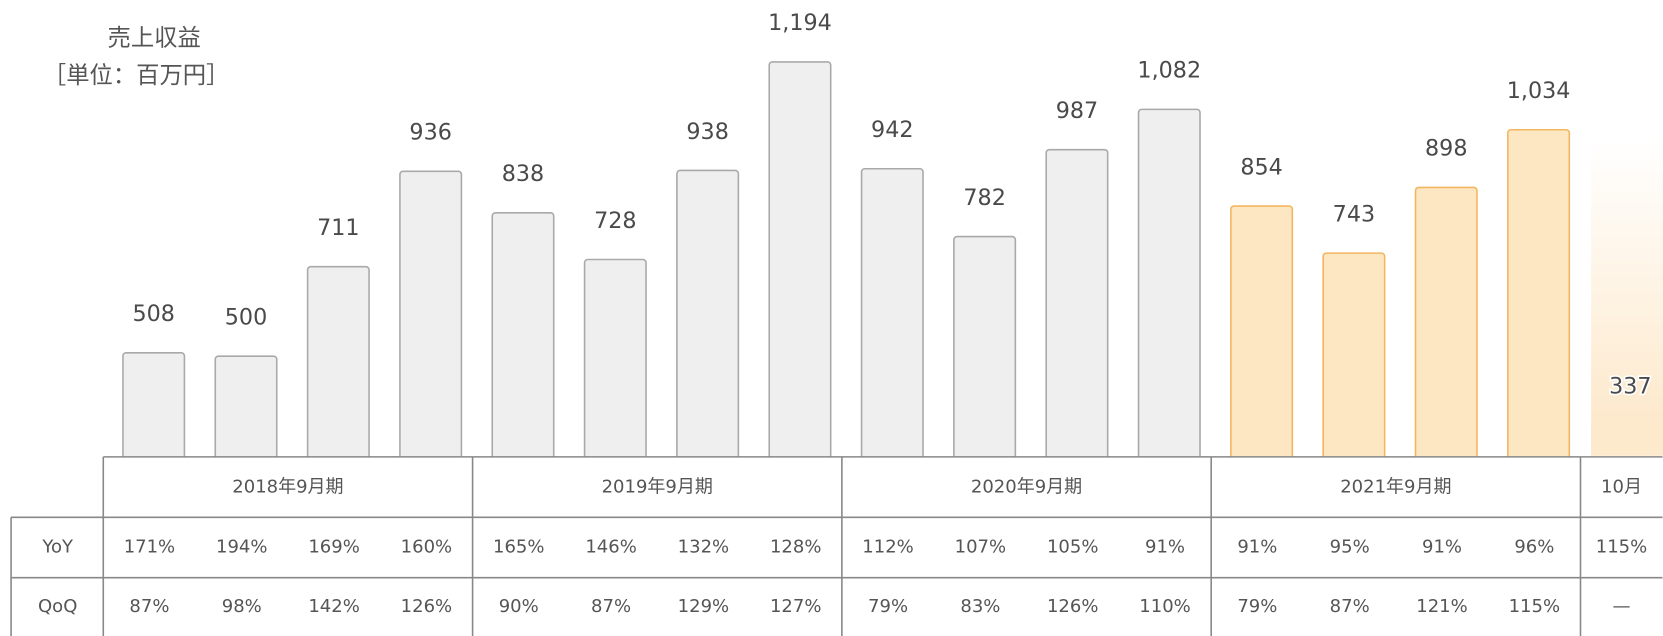 This screenshot has width=1663, height=636. What do you see at coordinates (1026, 487) in the screenshot?
I see `group-label: 2020年9月期` at bounding box center [1026, 487].